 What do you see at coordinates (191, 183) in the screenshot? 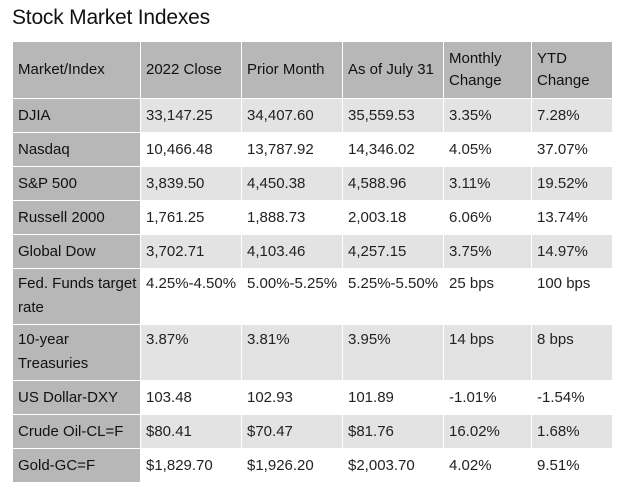
I see `table-cell: 3,839.50` at bounding box center [191, 183].